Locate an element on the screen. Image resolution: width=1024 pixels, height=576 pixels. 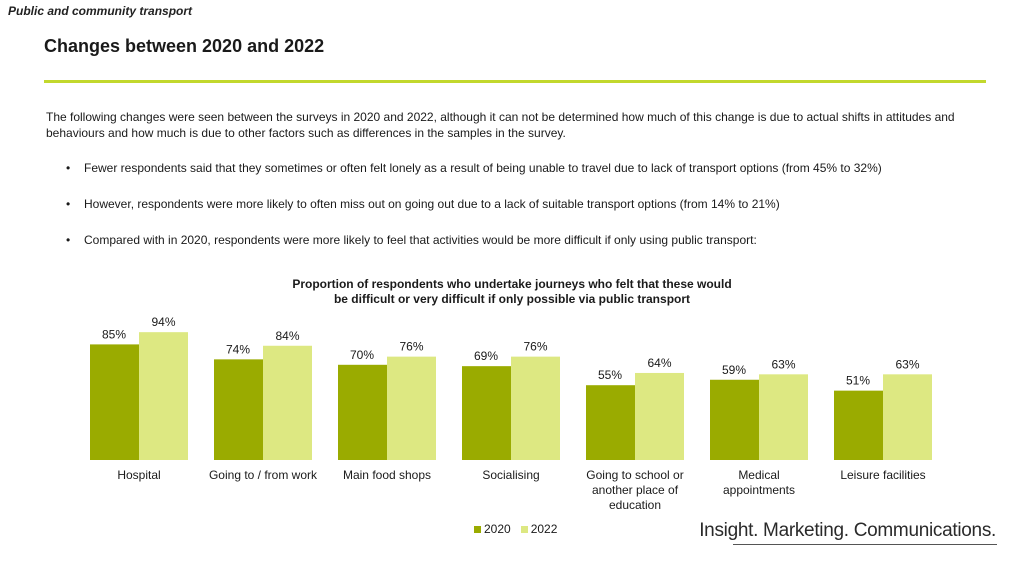
data-label-2020-1: 74% is located at coordinates (238, 349).